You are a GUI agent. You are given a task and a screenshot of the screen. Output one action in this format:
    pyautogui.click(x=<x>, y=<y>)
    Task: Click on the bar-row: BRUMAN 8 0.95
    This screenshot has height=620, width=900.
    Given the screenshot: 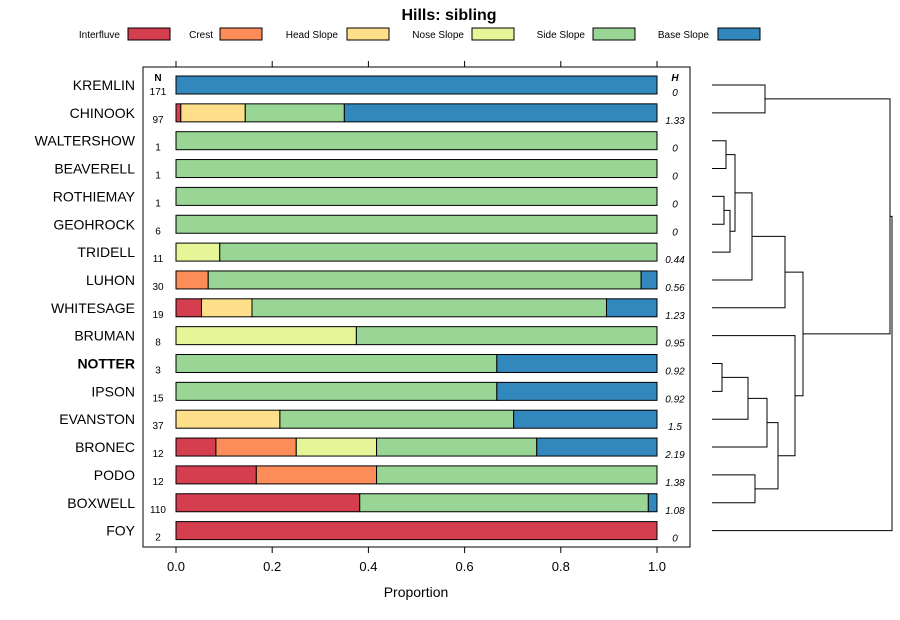 What is the action you would take?
    pyautogui.click(x=379, y=338)
    